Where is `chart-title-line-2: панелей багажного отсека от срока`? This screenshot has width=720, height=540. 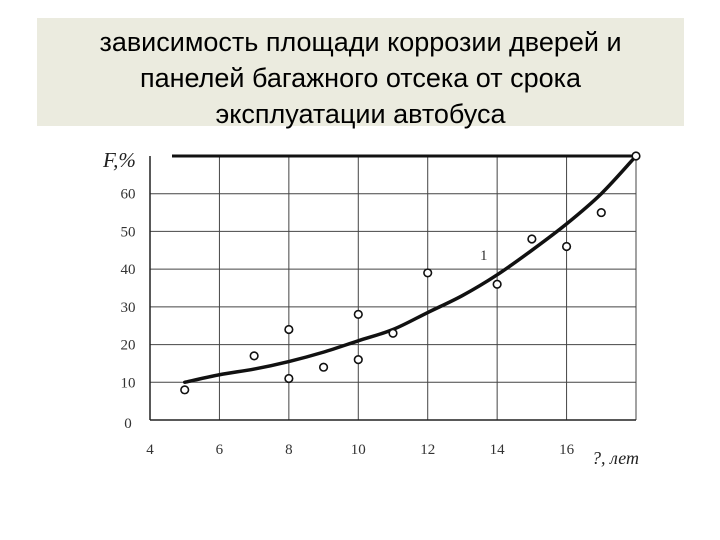
chart-title-line-2: панелей багажного отсека от срока is located at coordinates (360, 78).